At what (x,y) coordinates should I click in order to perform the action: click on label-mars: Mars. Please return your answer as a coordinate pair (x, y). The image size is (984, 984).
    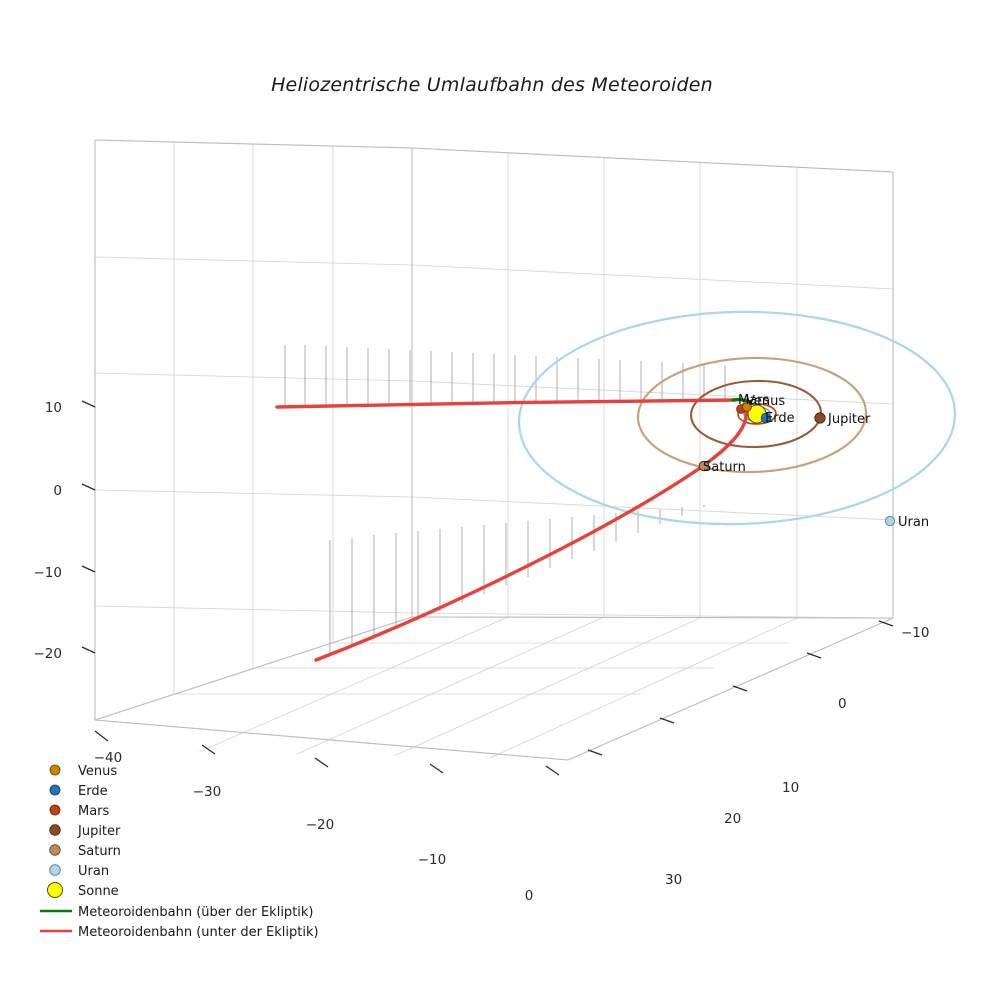
    Looking at the image, I should click on (754, 400).